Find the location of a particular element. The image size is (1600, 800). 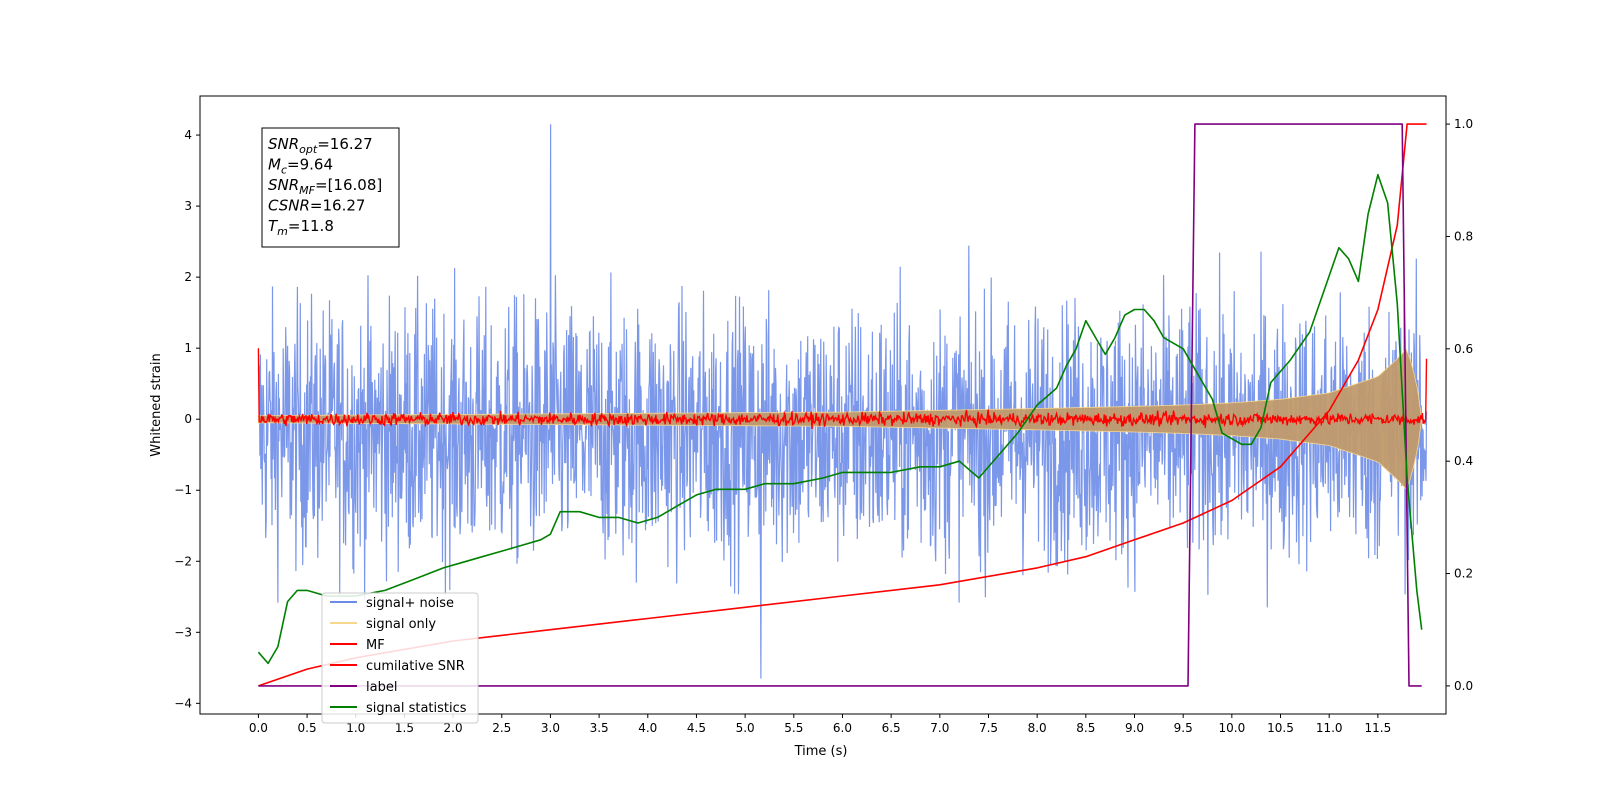

y2-tick-label: 0.4 is located at coordinates (1463, 461).